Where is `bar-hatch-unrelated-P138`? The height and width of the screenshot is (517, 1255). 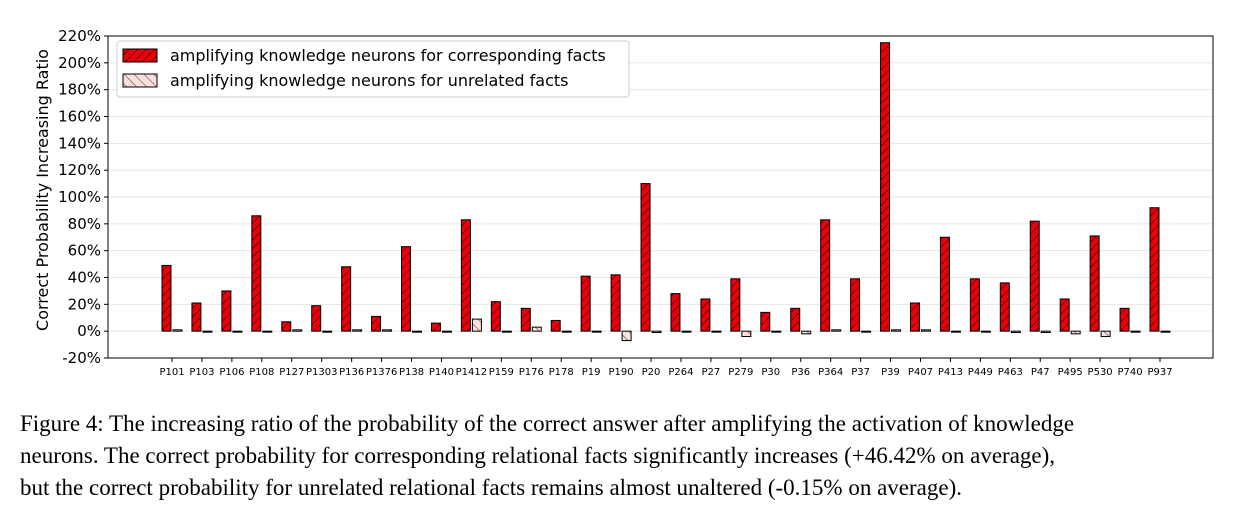 bar-hatch-unrelated-P138 is located at coordinates (417, 332).